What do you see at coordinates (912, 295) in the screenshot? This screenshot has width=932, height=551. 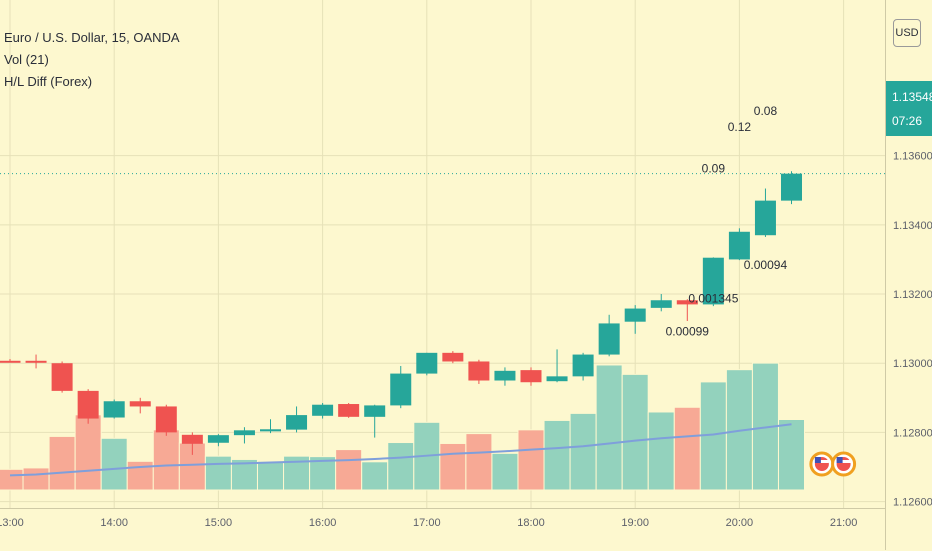 I see `y-tick-label: 1.13200` at bounding box center [912, 295].